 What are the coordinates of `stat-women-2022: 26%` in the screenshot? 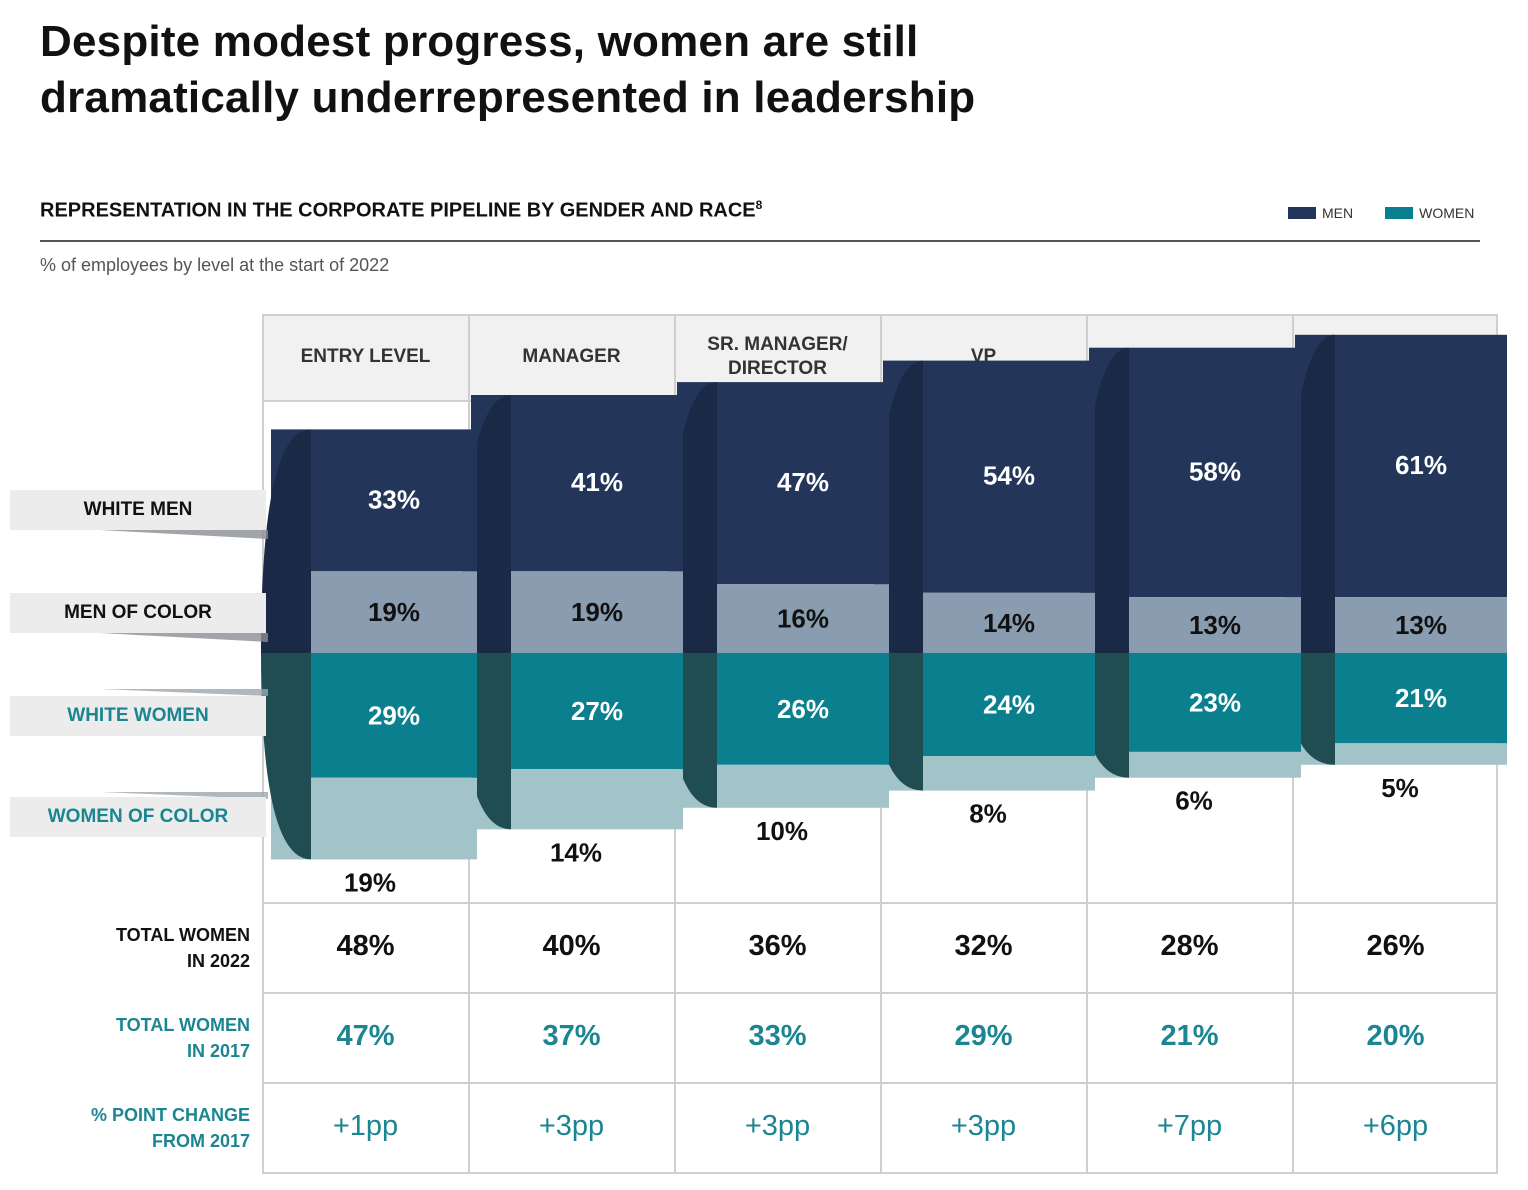 It's located at (1395, 946).